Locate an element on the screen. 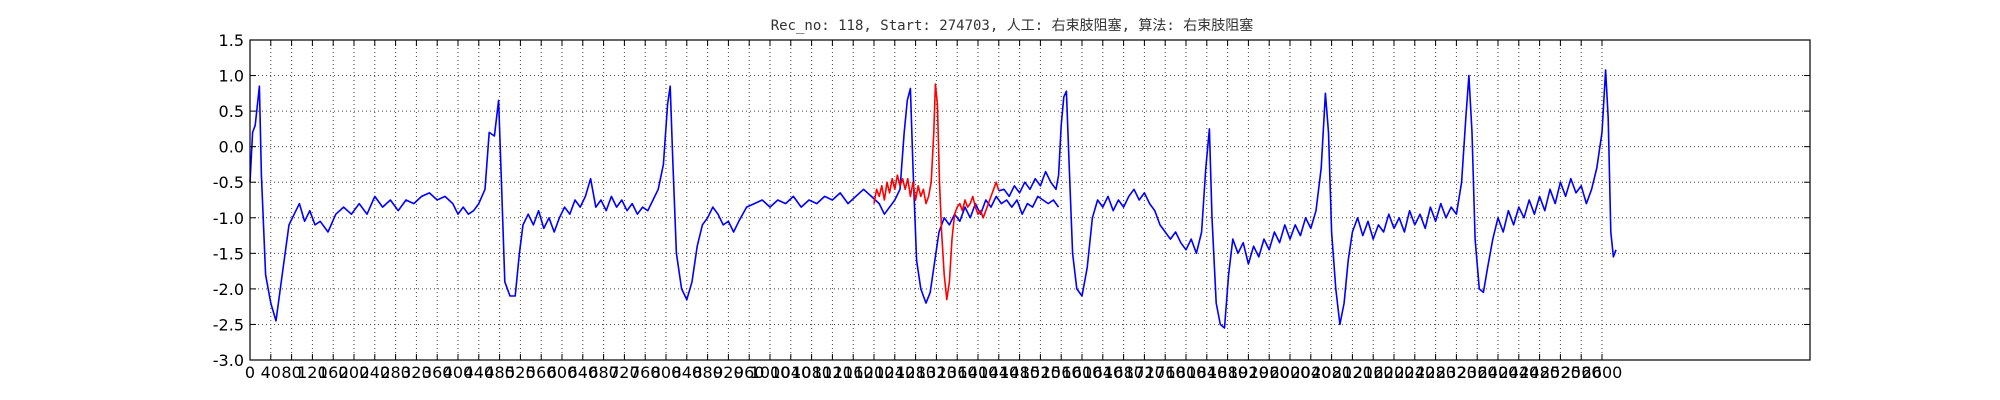 The image size is (2000, 400). x-tick-label: 1520 is located at coordinates (1040, 372).